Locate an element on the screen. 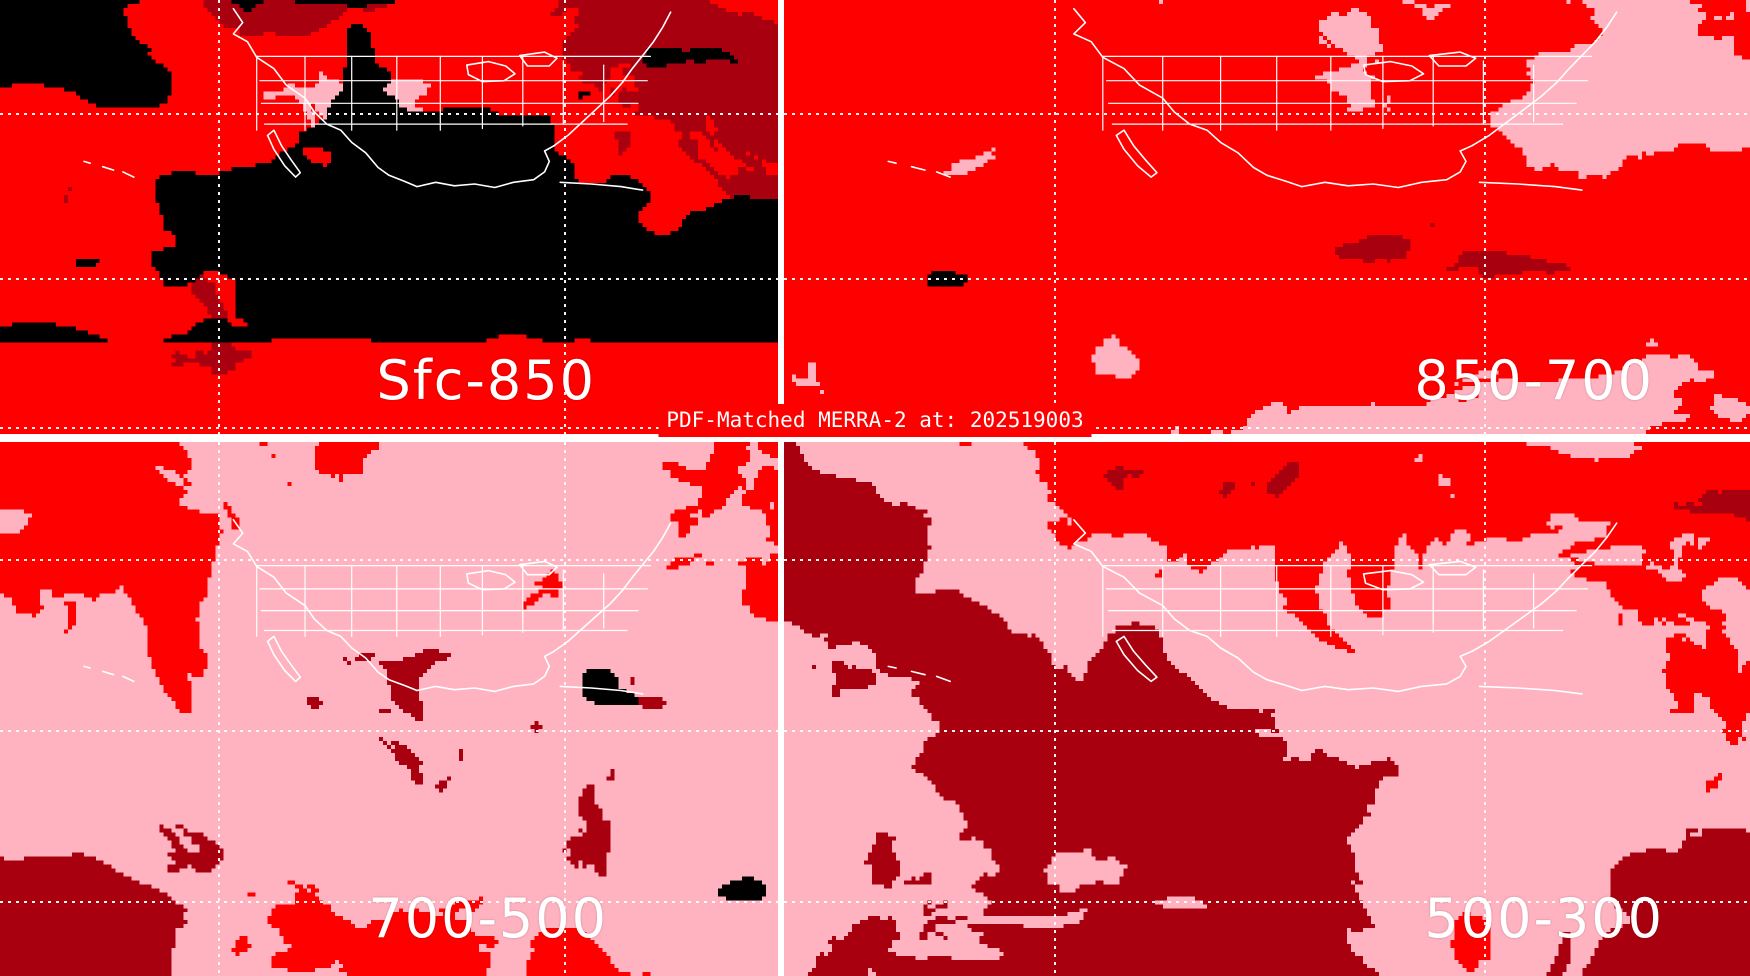 The height and width of the screenshot is (976, 1750). panel-label-850-700: 850-700 is located at coordinates (1534, 380).